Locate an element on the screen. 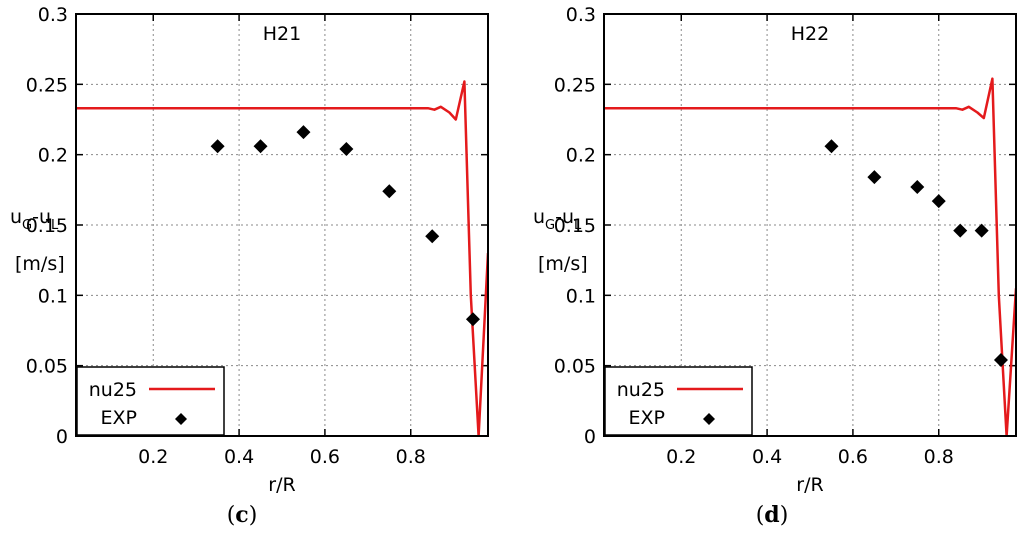 The width and height of the screenshot is (1024, 533). panel-caption: (c) is located at coordinates (242, 515).